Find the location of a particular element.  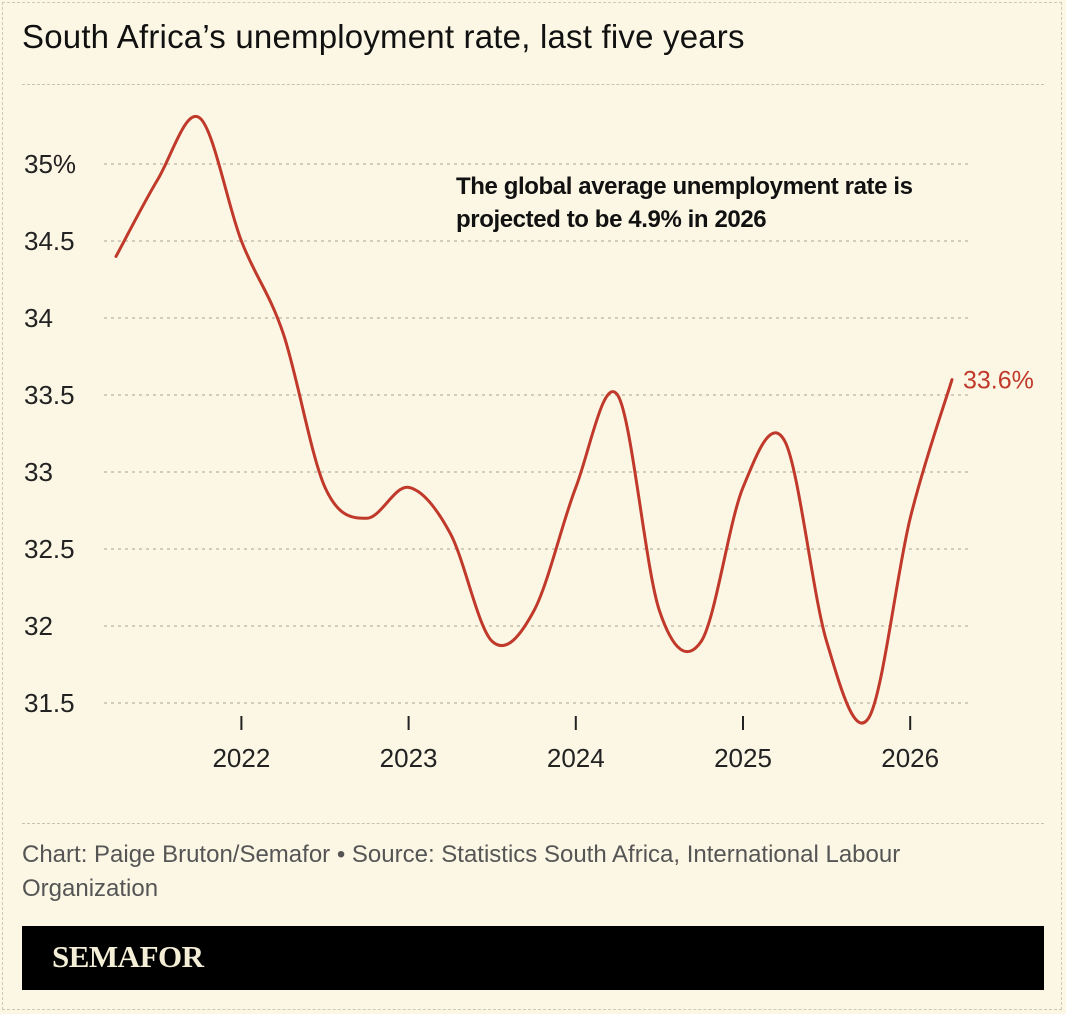

y-tick-label: 32.5 is located at coordinates (49, 549).